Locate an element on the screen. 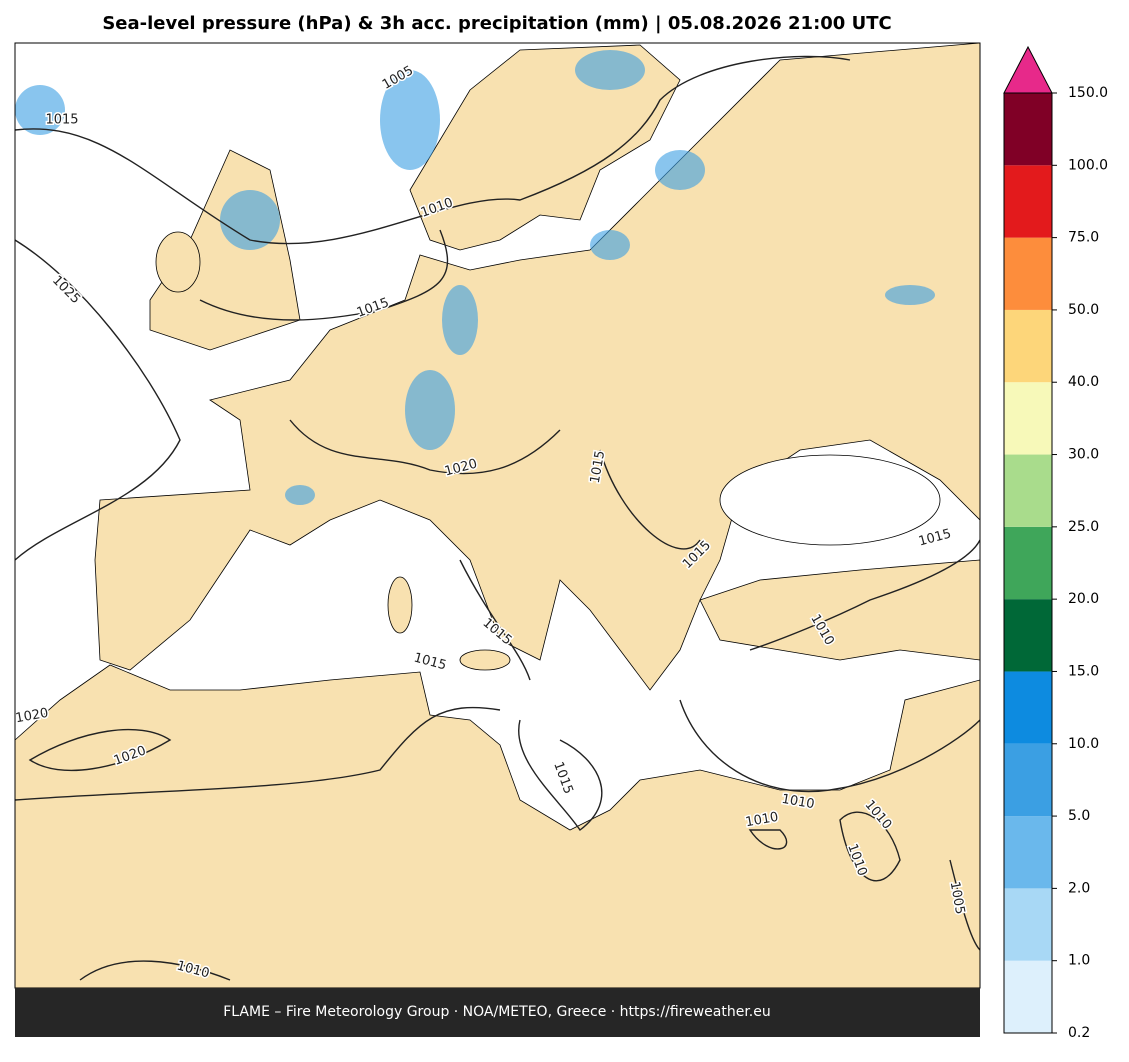  colorbar-tick-label: 15.0 is located at coordinates (1083, 671).